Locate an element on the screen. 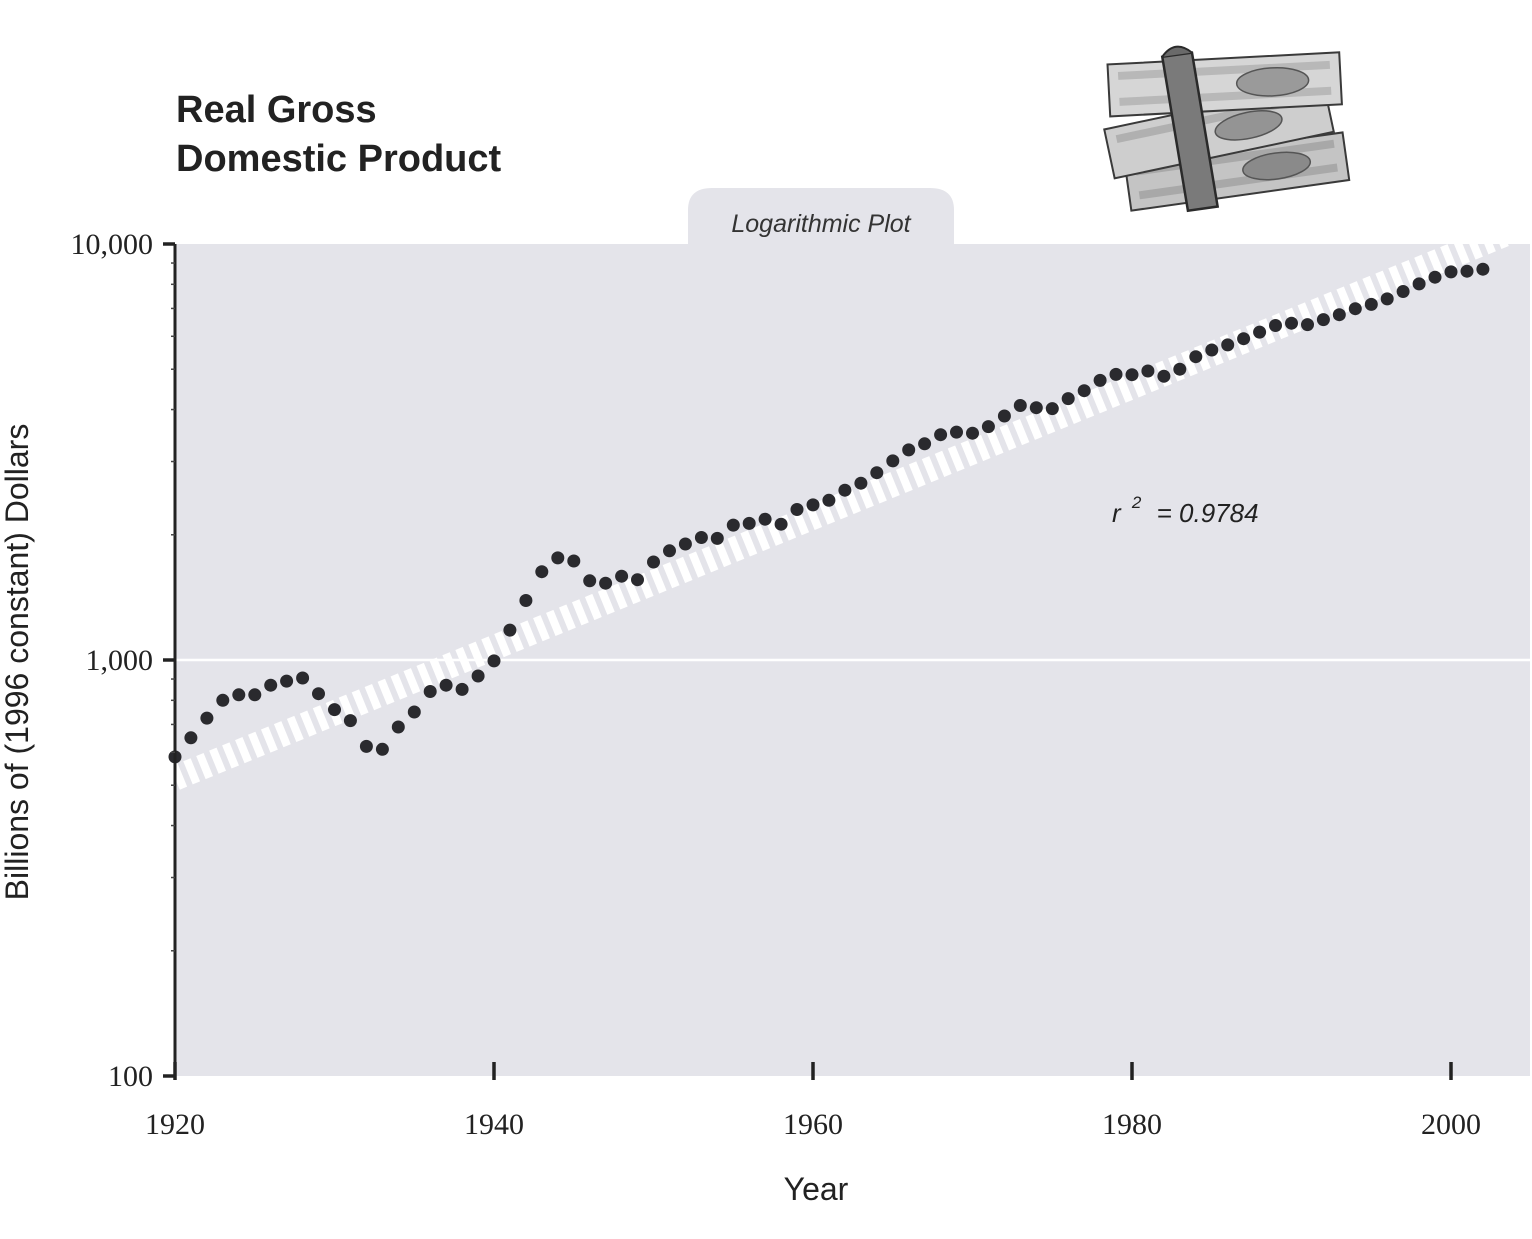 This screenshot has width=1532, height=1239. data-point-1965 is located at coordinates (893, 461).